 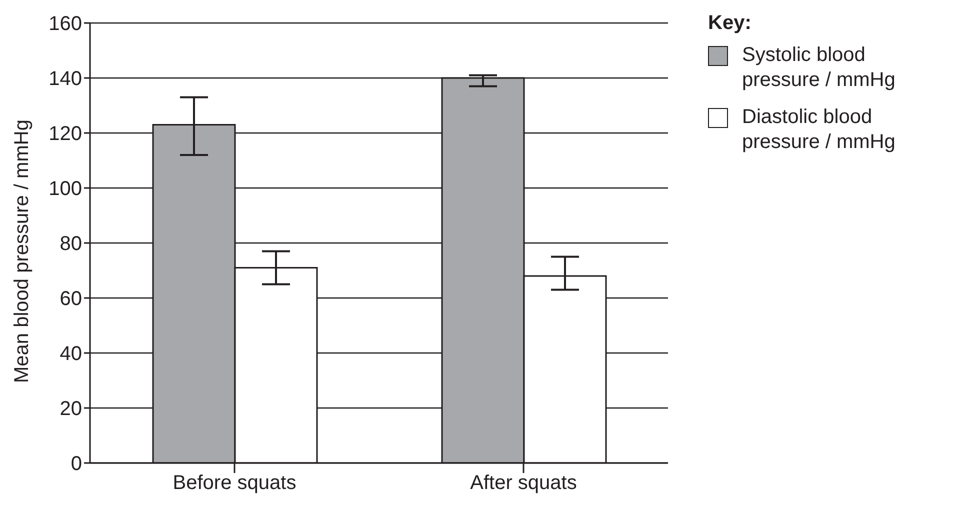 I want to click on legend-title: Key:, so click(x=730, y=23).